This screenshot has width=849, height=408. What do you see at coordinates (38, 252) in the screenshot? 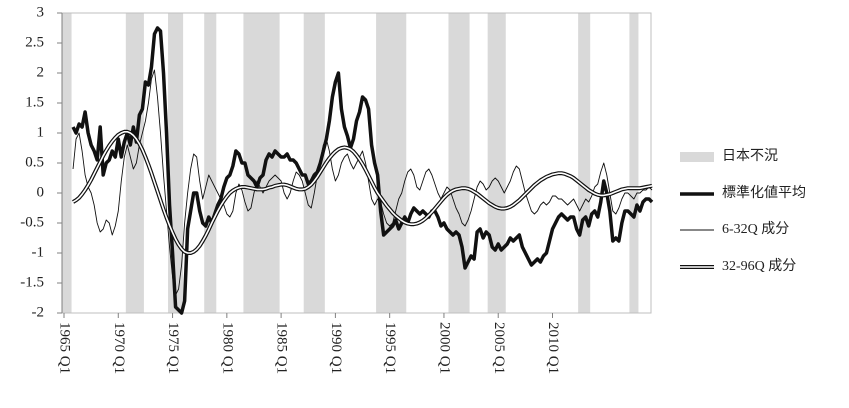
I see `y-tick-label: -1` at bounding box center [38, 252].